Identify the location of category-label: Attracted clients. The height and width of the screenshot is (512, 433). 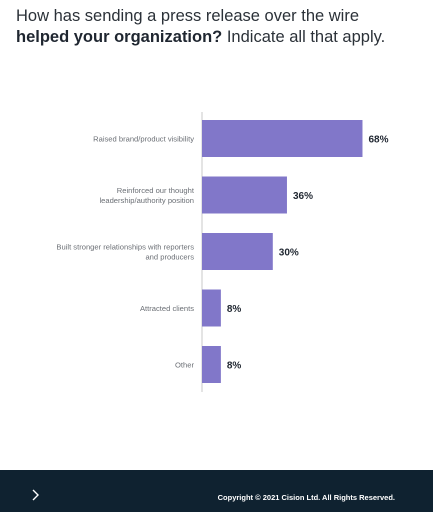
(167, 308).